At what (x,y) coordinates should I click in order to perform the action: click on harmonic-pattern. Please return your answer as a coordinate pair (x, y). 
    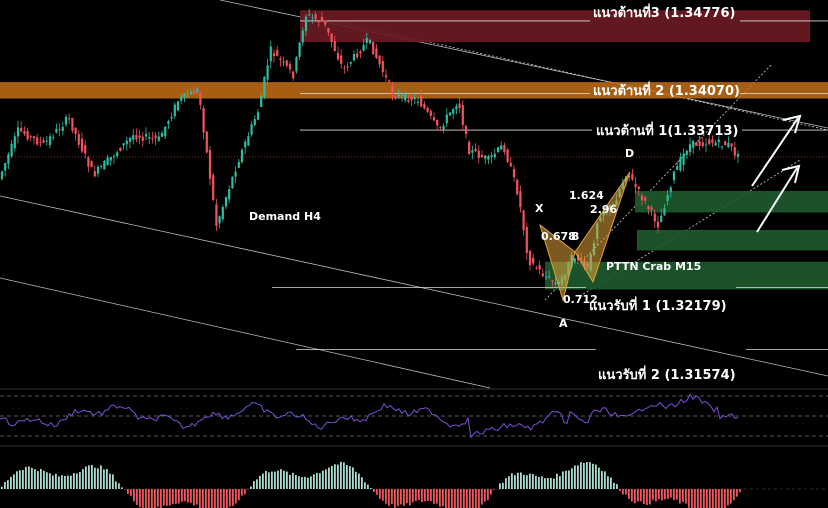
    Looking at the image, I should click on (585, 236).